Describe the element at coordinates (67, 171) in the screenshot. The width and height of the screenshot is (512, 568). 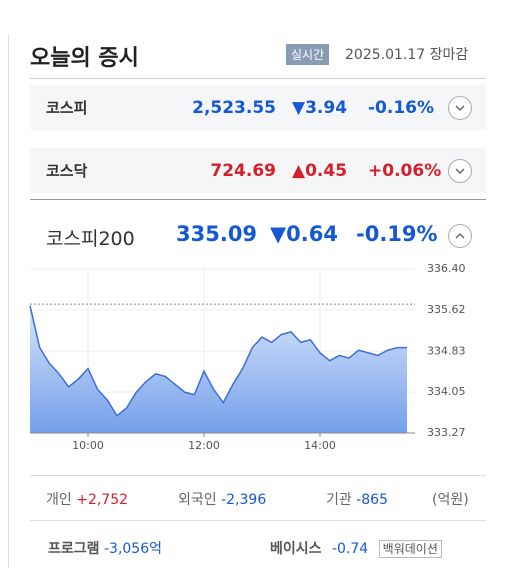
I see `index-name: 코스닥` at that location.